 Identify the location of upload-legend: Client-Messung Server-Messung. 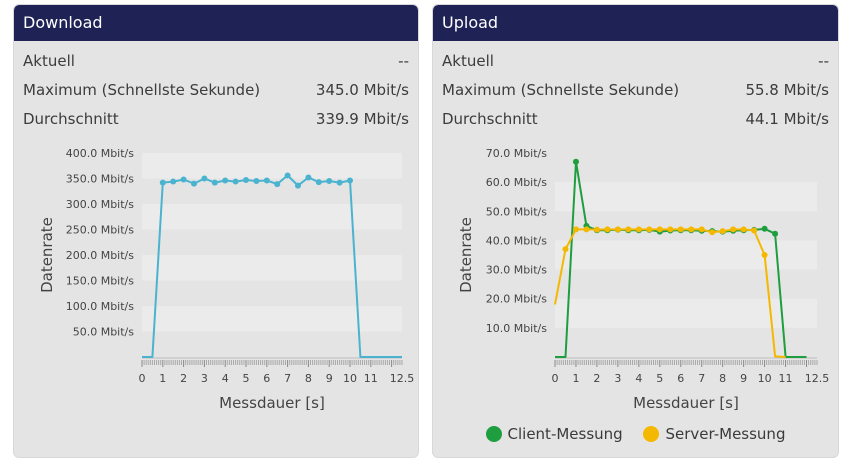
(635, 435).